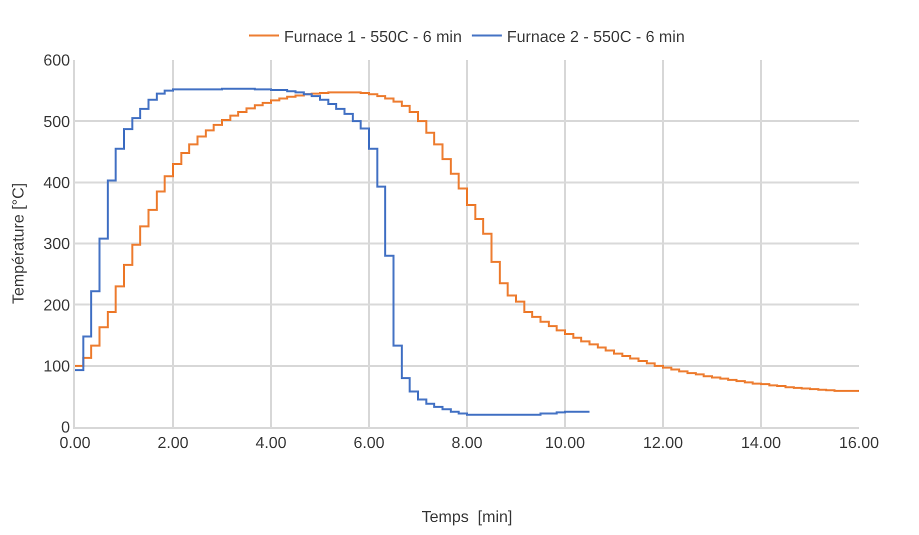 The width and height of the screenshot is (919, 535). Describe the element at coordinates (761, 443) in the screenshot. I see `x-tick-label: 14.00` at that location.